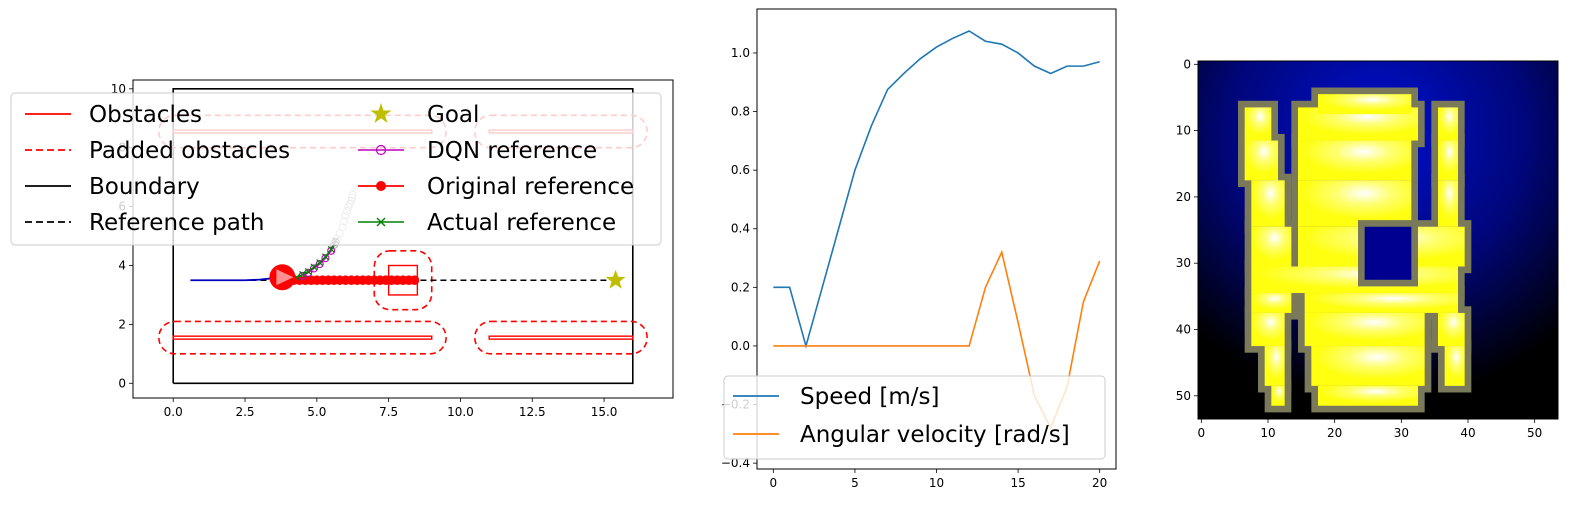 This screenshot has height=505, width=1577. Describe the element at coordinates (521, 223) in the screenshot. I see `legend-actual-reference: Actual reference` at that location.